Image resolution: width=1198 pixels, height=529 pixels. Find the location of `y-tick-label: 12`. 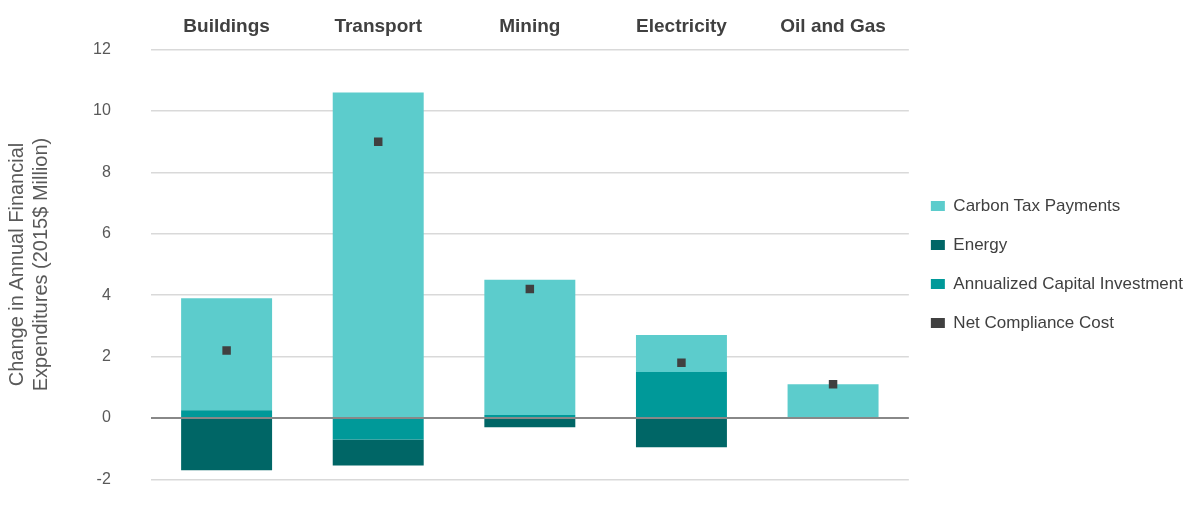

y-tick-label: 12 is located at coordinates (102, 49).